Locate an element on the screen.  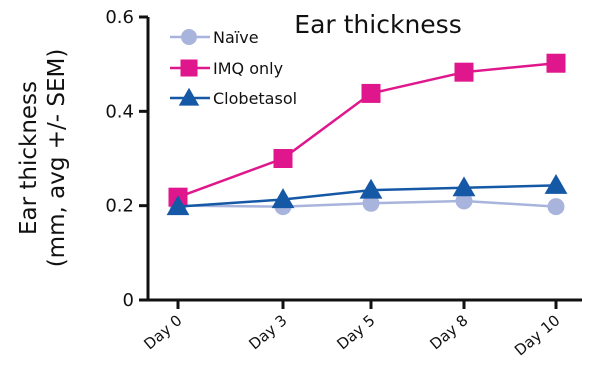
y-tick-label: 0.6 is located at coordinates (119, 17).